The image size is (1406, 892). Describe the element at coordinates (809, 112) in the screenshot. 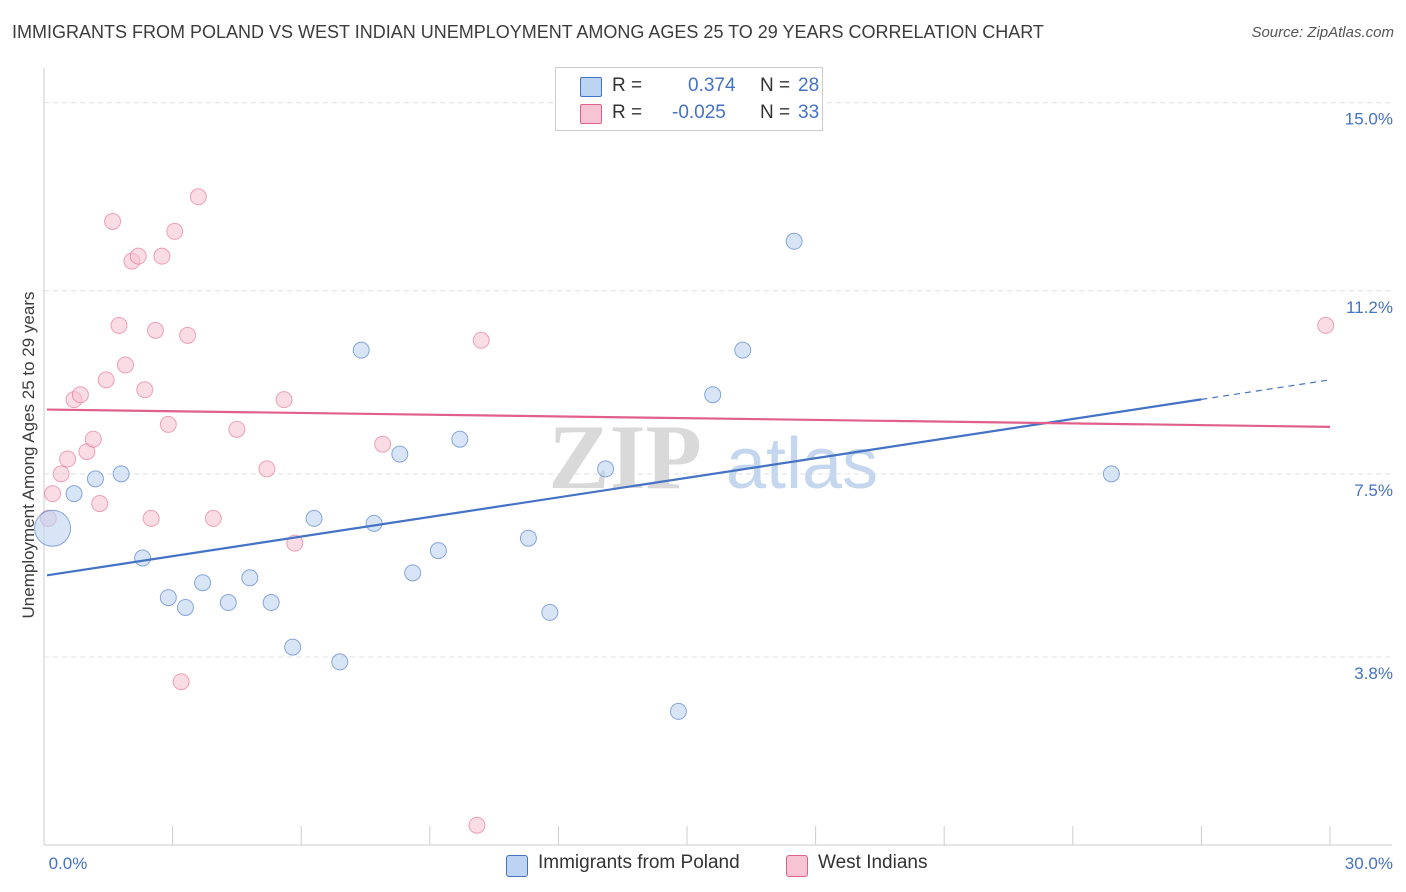

I see `n-value: 33` at that location.